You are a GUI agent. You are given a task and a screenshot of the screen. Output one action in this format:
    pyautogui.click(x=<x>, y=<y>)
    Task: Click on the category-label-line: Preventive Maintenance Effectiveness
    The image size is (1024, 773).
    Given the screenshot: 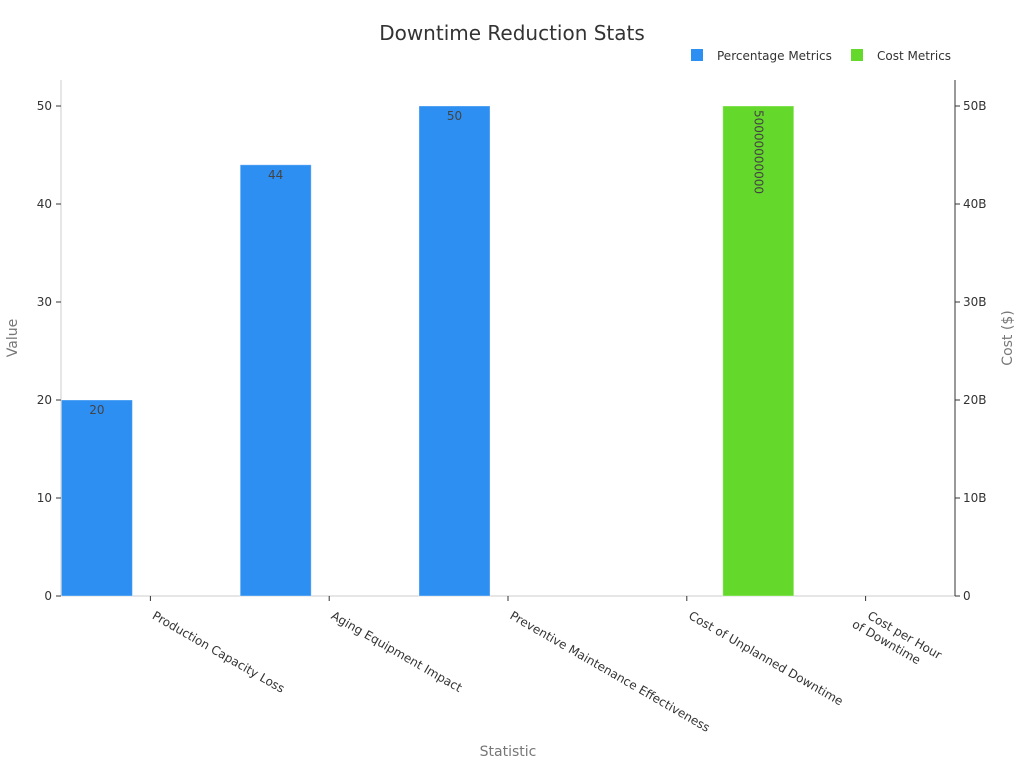 What is the action you would take?
    pyautogui.click(x=610, y=671)
    